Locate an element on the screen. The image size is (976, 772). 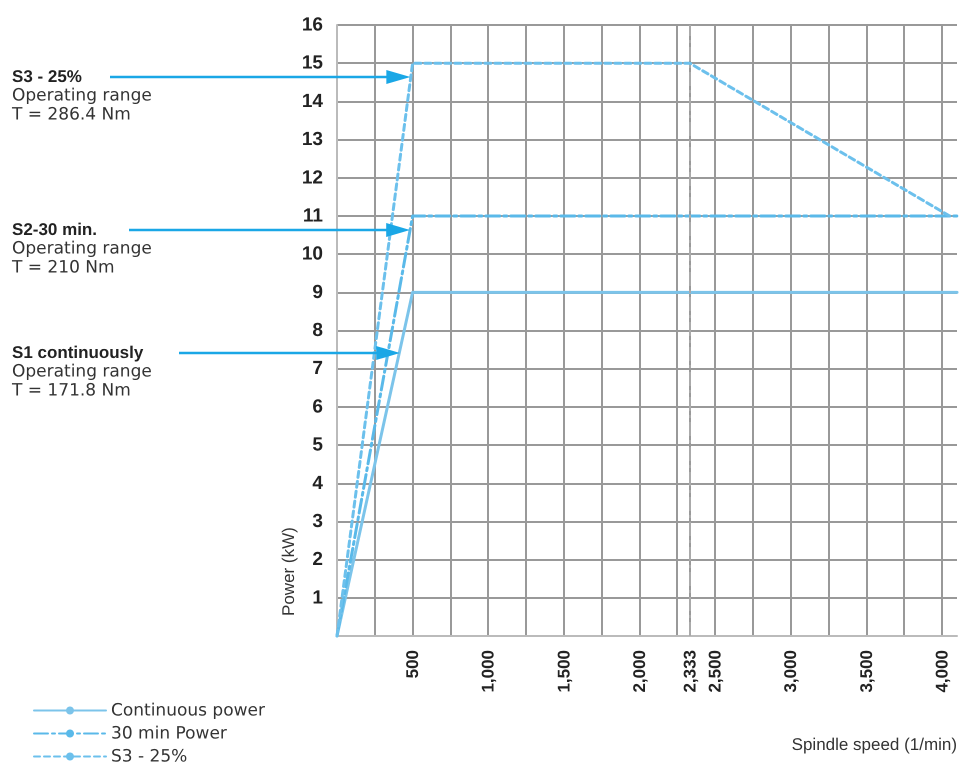
y-tick-label: 6 is located at coordinates (317, 407).